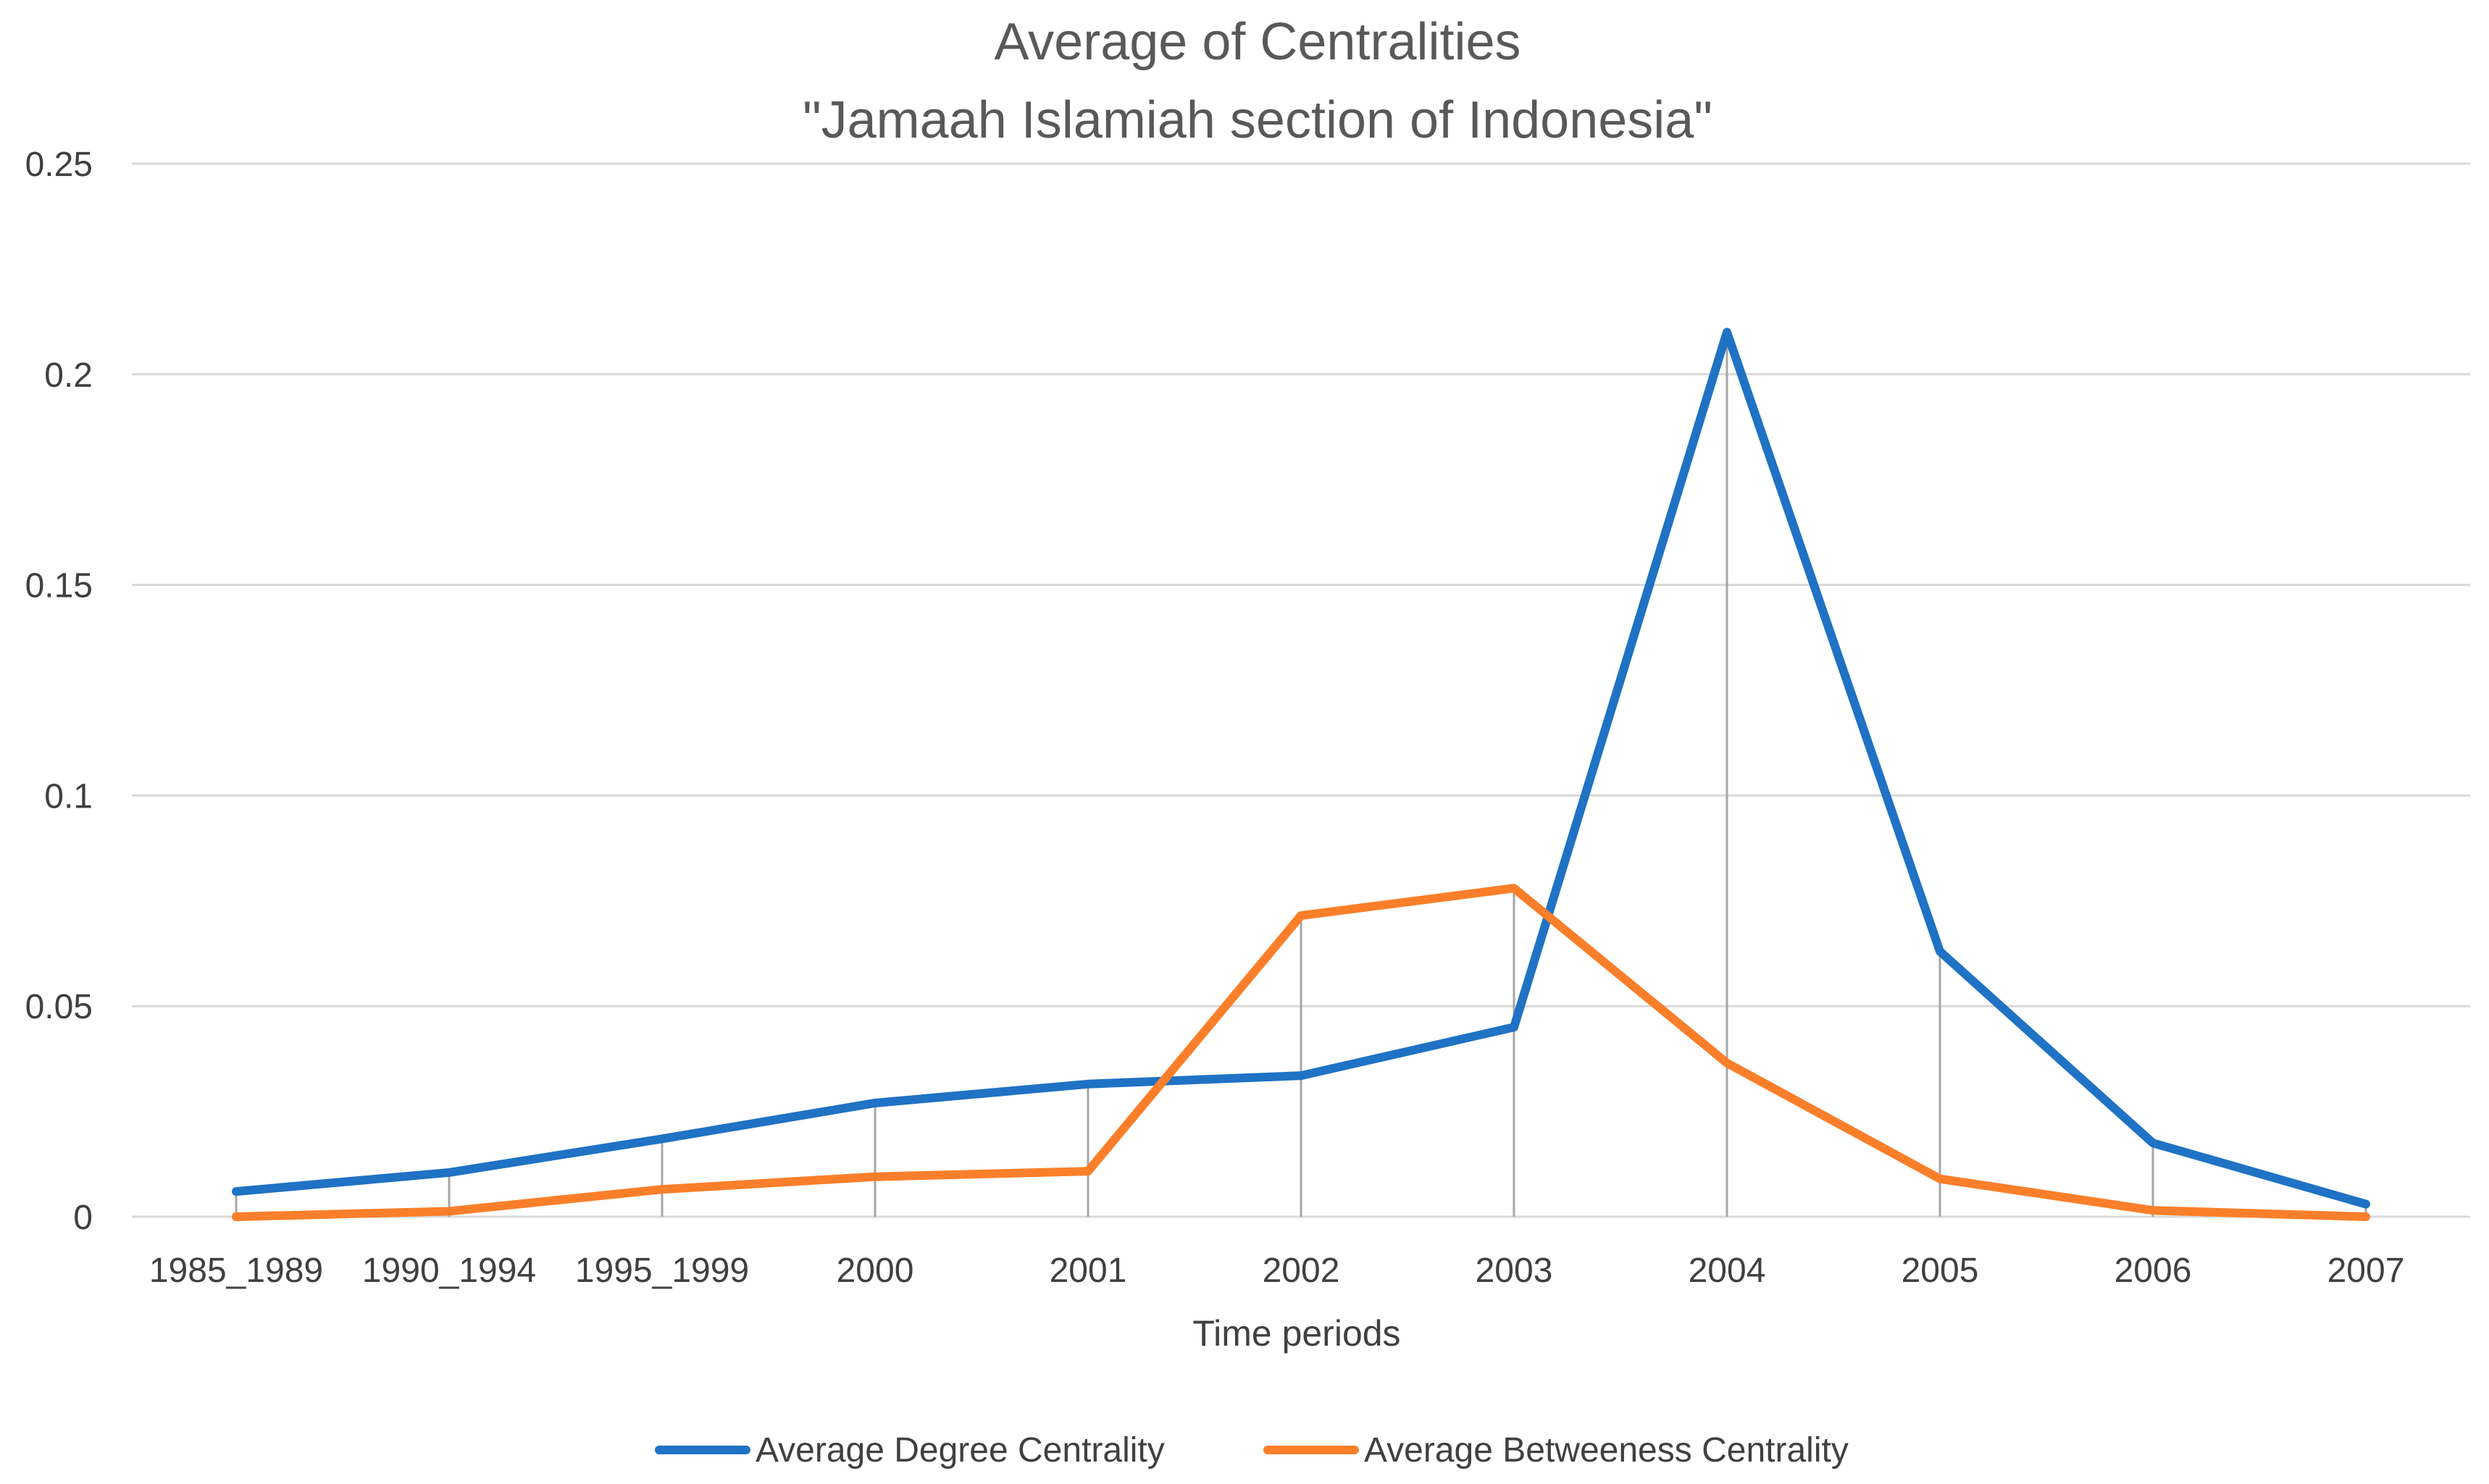 The height and width of the screenshot is (1484, 2489). Describe the element at coordinates (960, 1450) in the screenshot. I see `legend-label-degree: Average Degree Centrality` at that location.